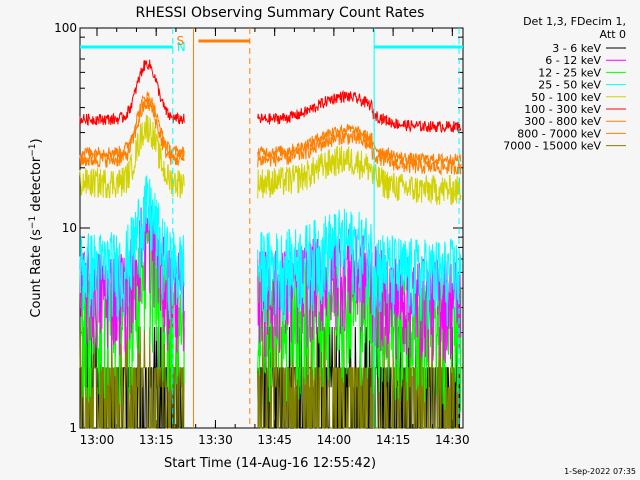 This screenshot has width=640, height=480. Describe the element at coordinates (65, 28) in the screenshot. I see `y-tick-label: 100` at that location.